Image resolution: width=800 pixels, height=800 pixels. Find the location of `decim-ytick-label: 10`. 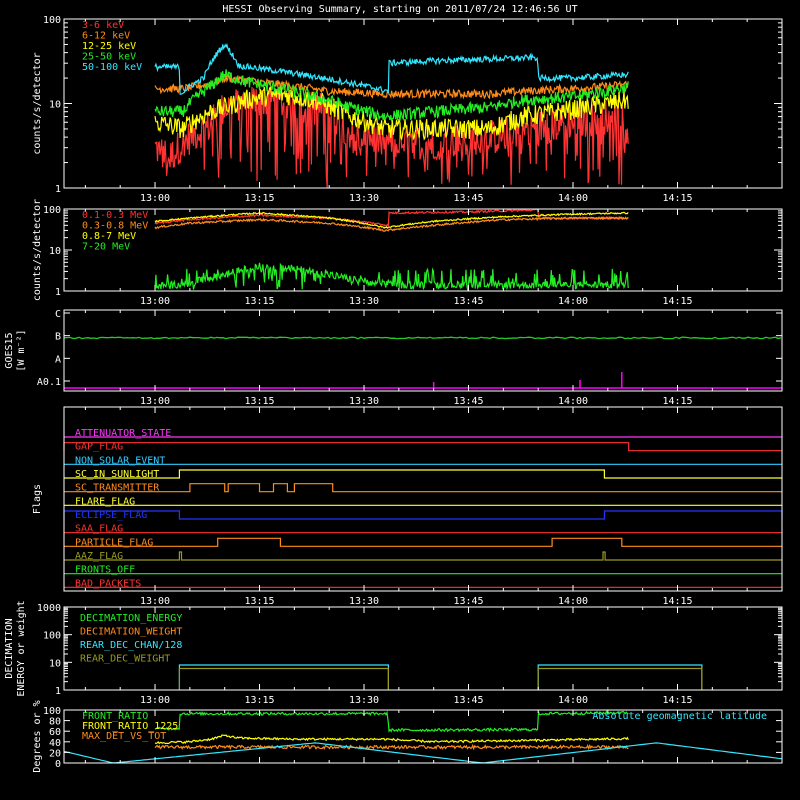

decim-ytick-label: 10 is located at coordinates (55, 663).